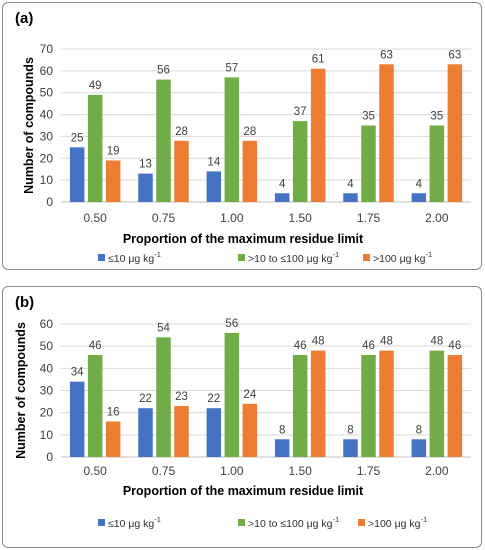  What do you see at coordinates (231, 68) in the screenshot?
I see `data-label: 57` at bounding box center [231, 68].